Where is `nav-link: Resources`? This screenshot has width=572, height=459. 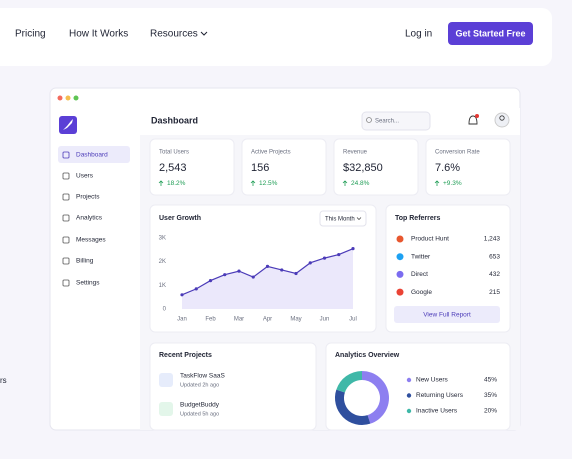
nav-link: Resources is located at coordinates (174, 34).